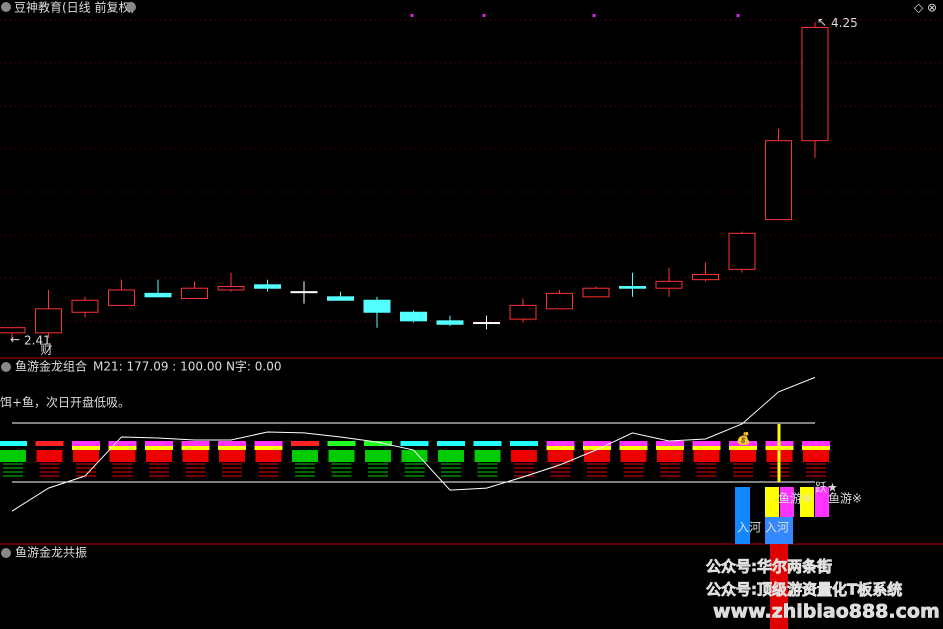 Image resolution: width=943 pixels, height=629 pixels. I want to click on low-label: 2.41, so click(37, 340).